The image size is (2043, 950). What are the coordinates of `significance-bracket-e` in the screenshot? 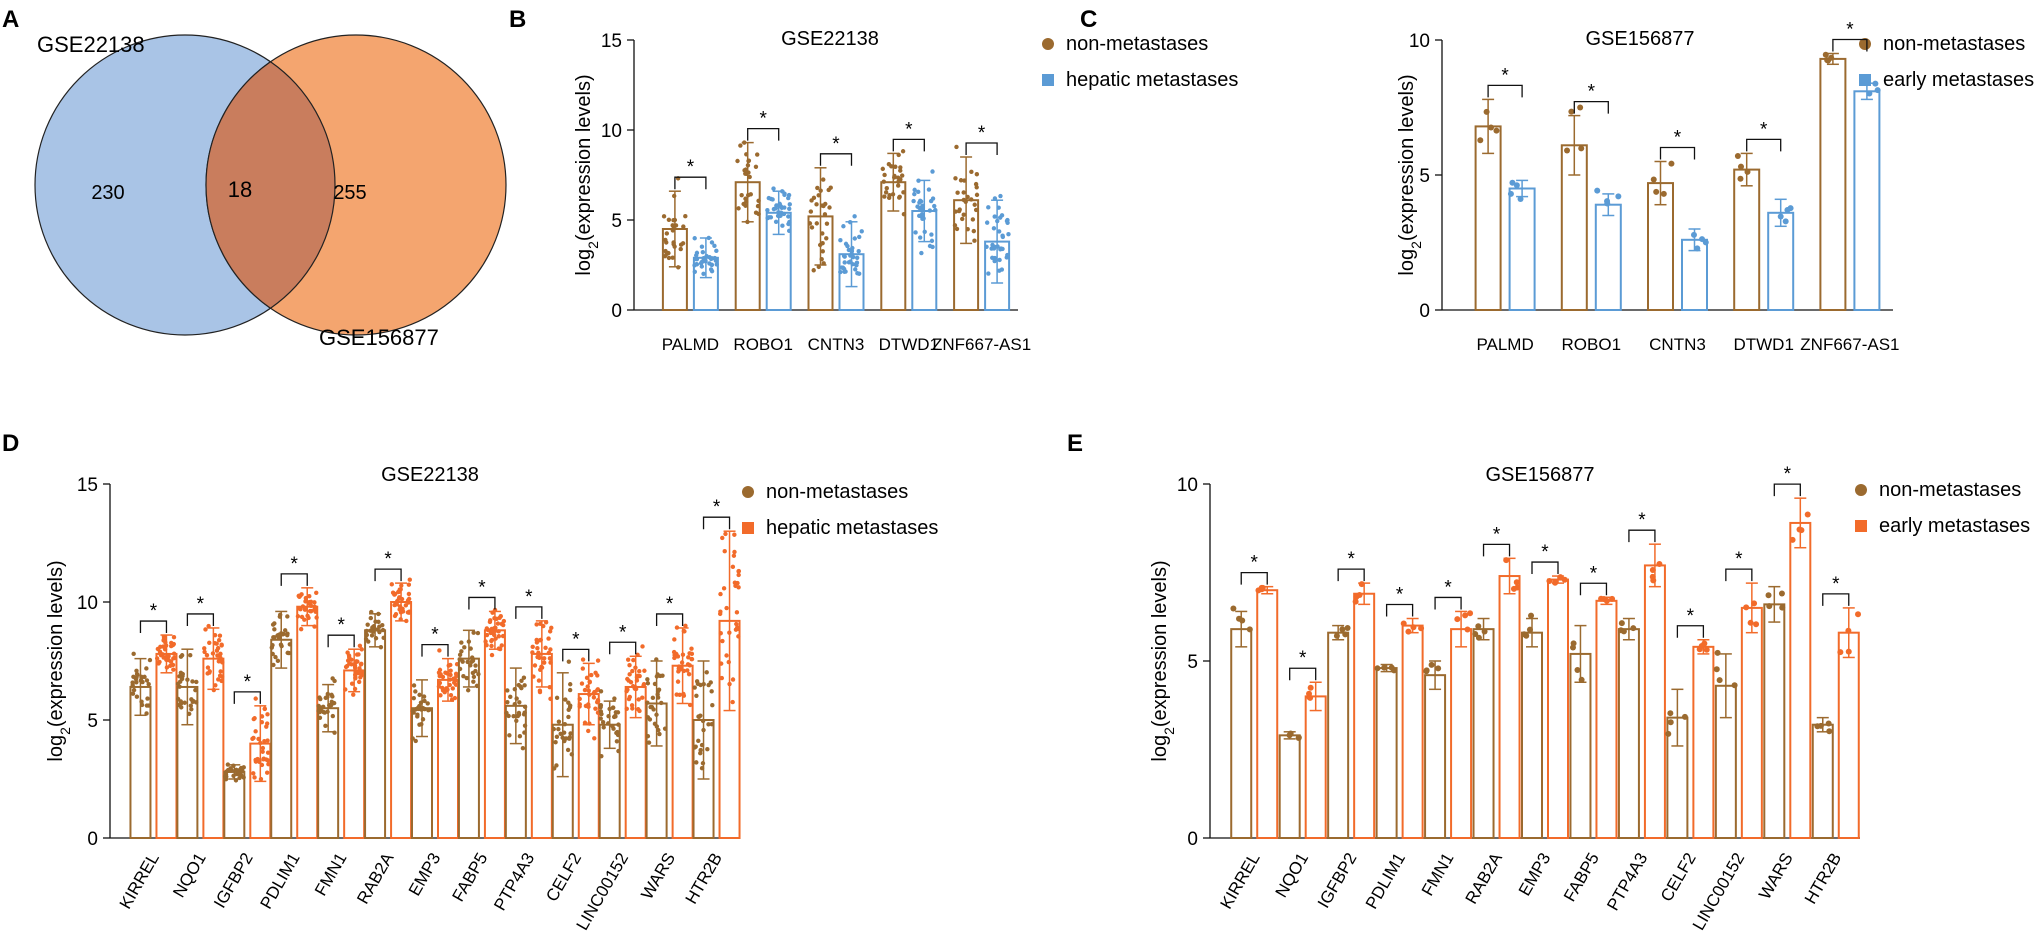 It's located at (1787, 490).